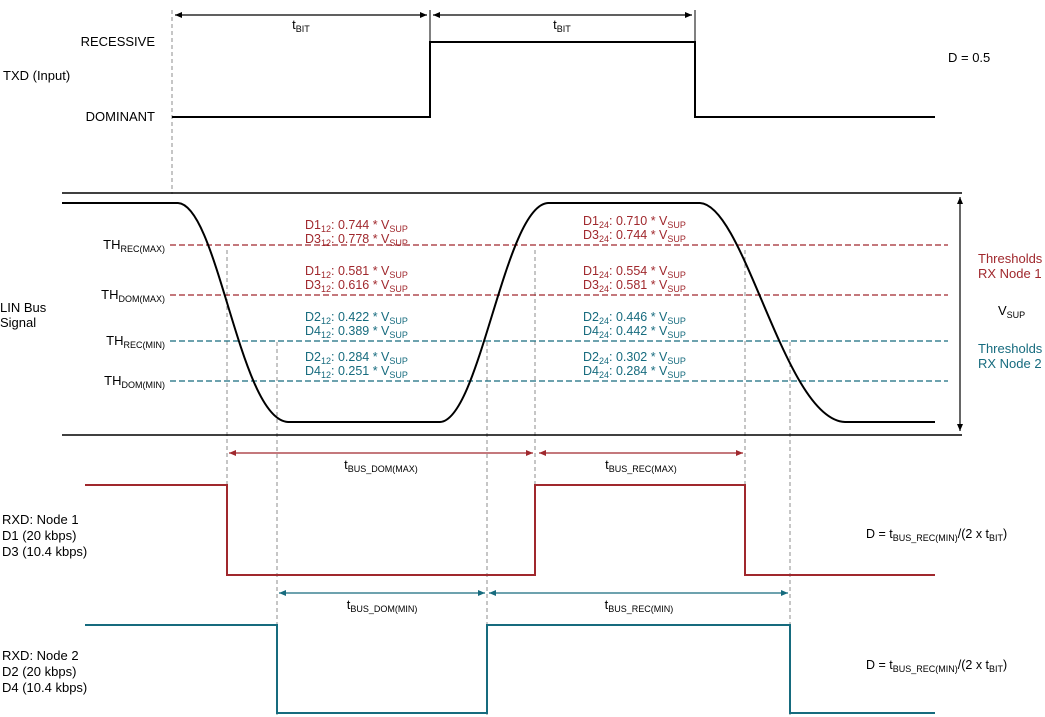 The width and height of the screenshot is (1045, 717). Describe the element at coordinates (45, 671) in the screenshot. I see `rxd2-label: RXD: Node 2 D2 (20 kbps) D4 (10.4 kbps)` at that location.